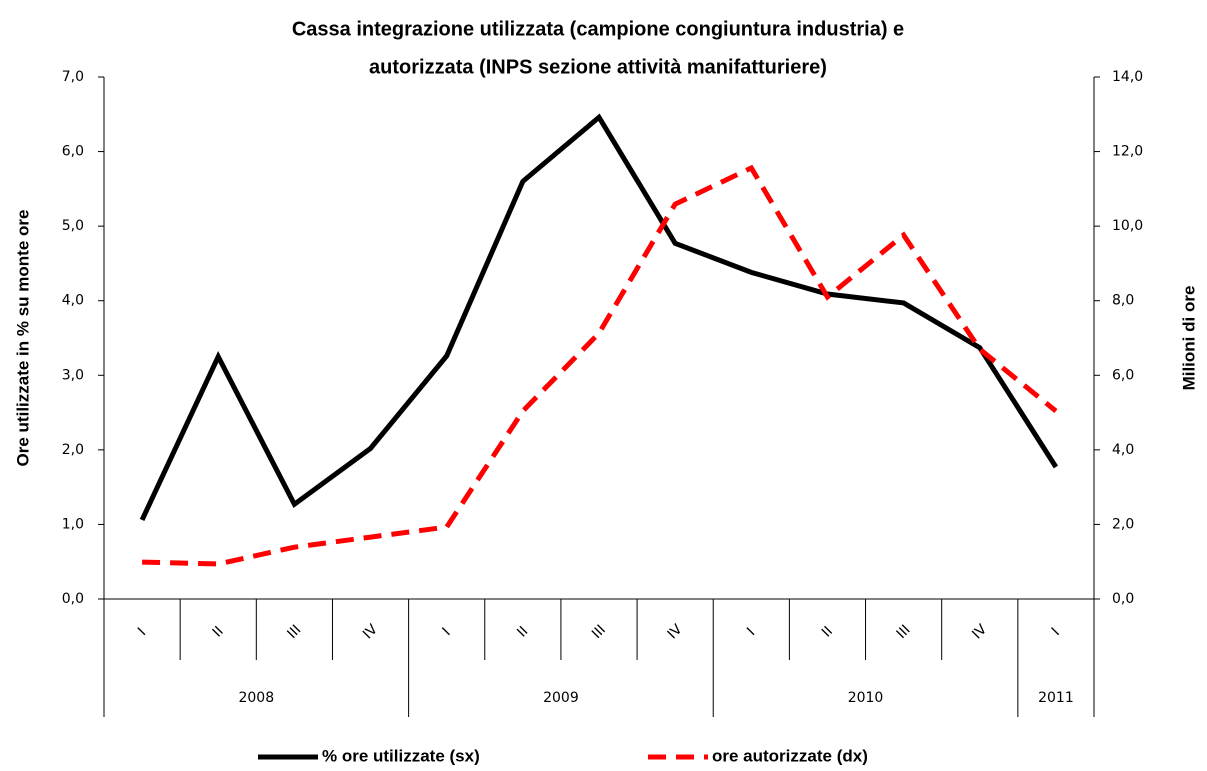 The width and height of the screenshot is (1207, 771). What do you see at coordinates (401, 755) in the screenshot?
I see `legend-label: % ore utilizzate (sx)` at bounding box center [401, 755].